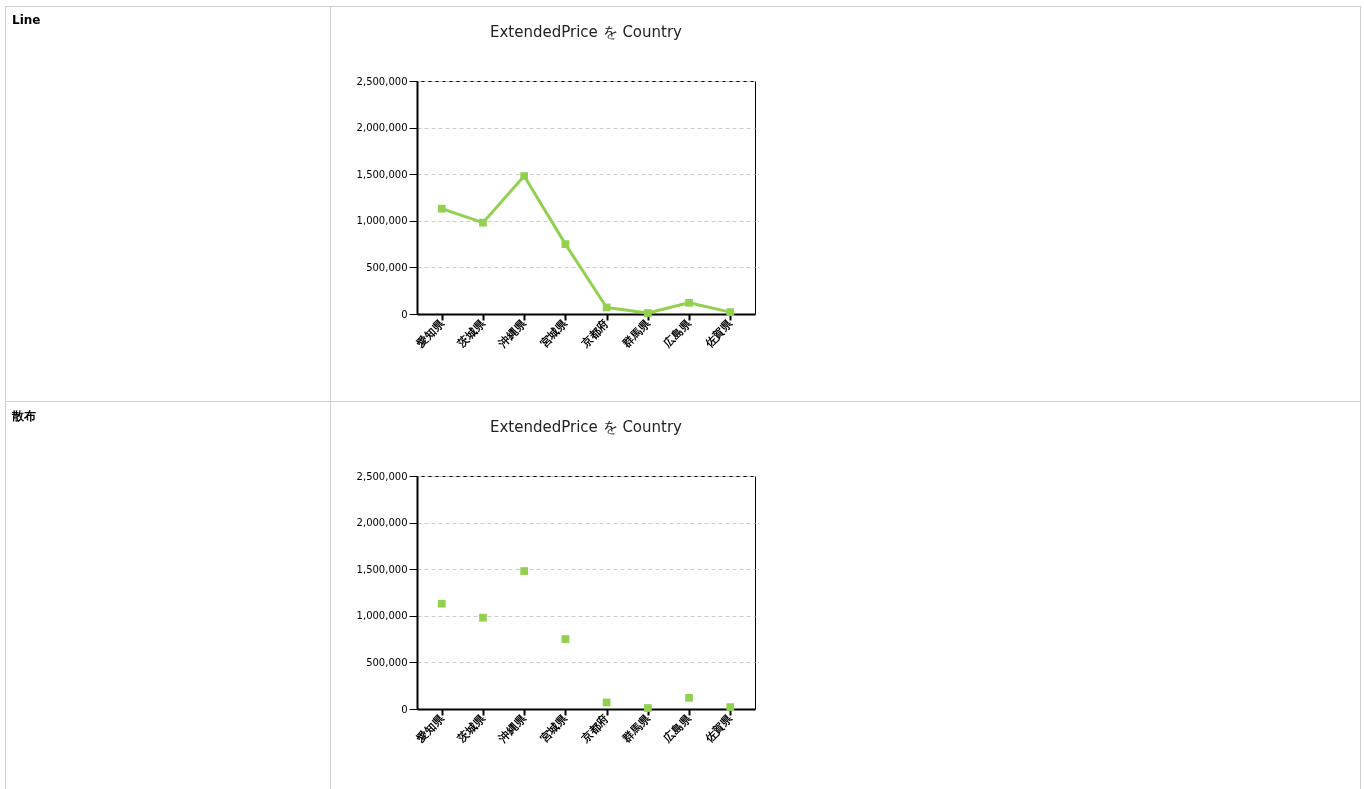 Image resolution: width=1364 pixels, height=789 pixels. I want to click on text: 散布, so click(24, 416).